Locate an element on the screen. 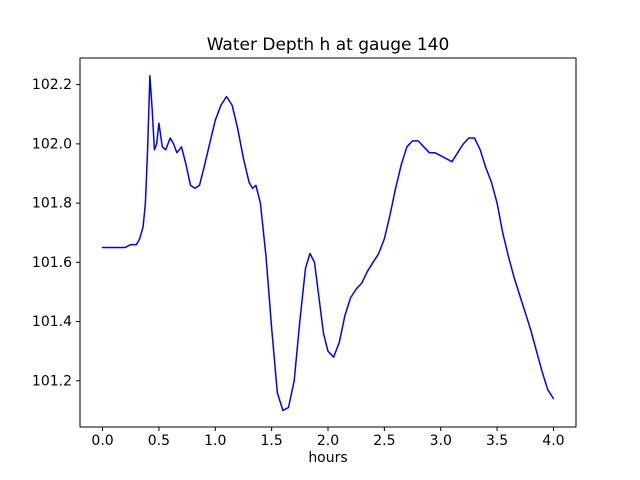 The width and height of the screenshot is (640, 480). x-tick-label: 3.0 is located at coordinates (441, 441).